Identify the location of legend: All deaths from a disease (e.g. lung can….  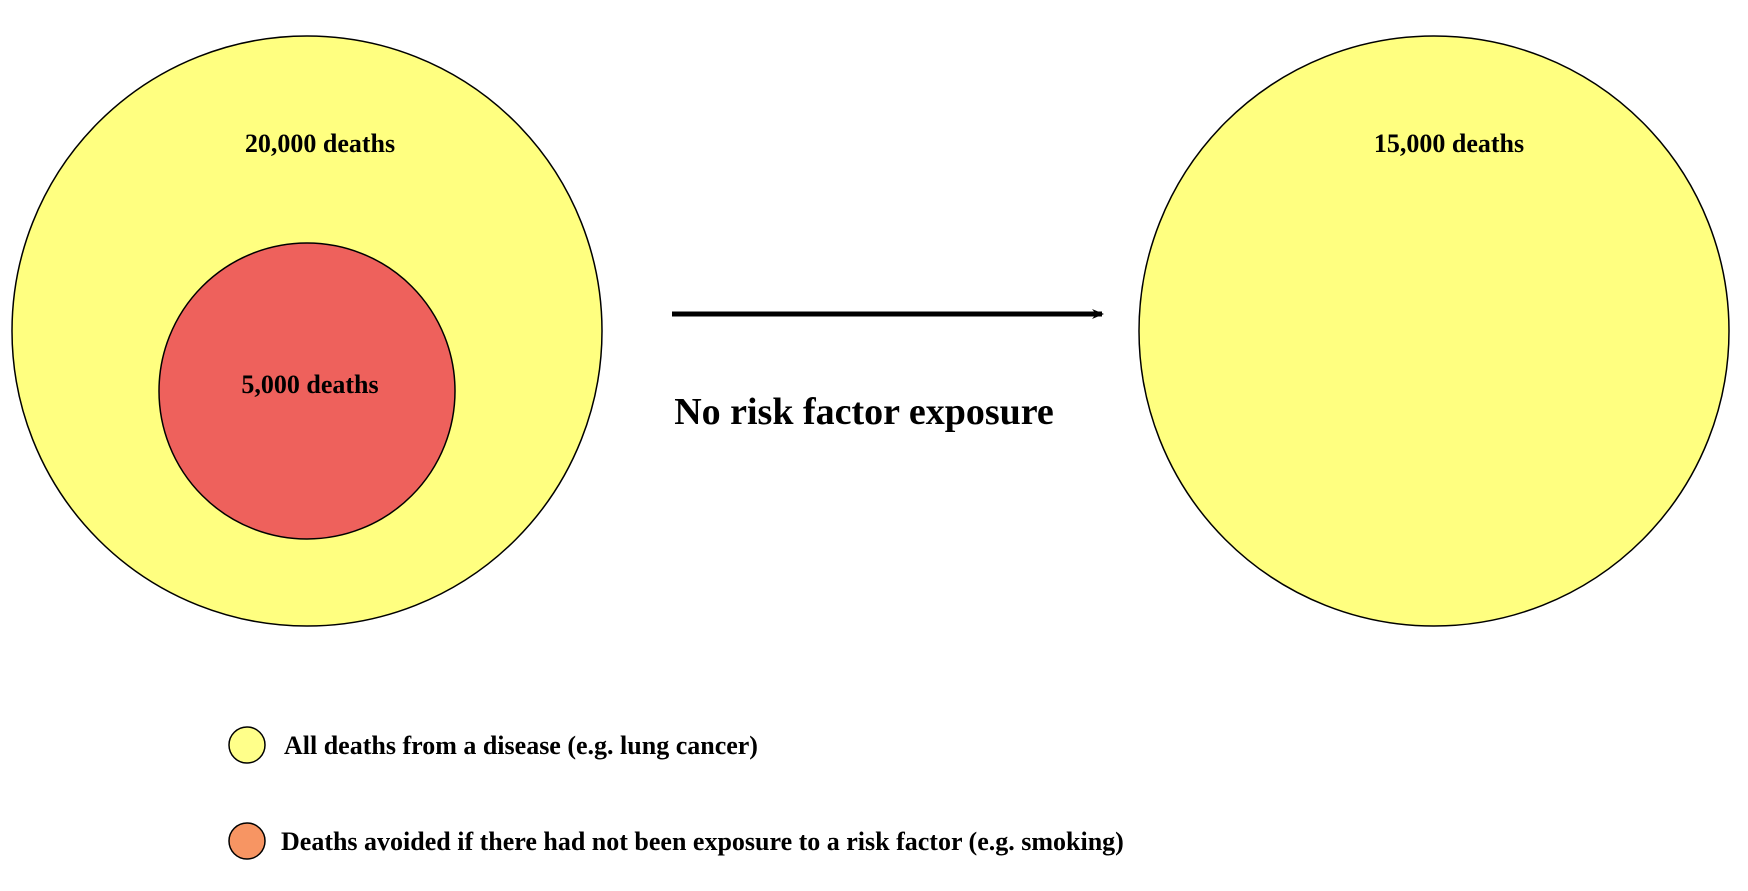
(676, 793).